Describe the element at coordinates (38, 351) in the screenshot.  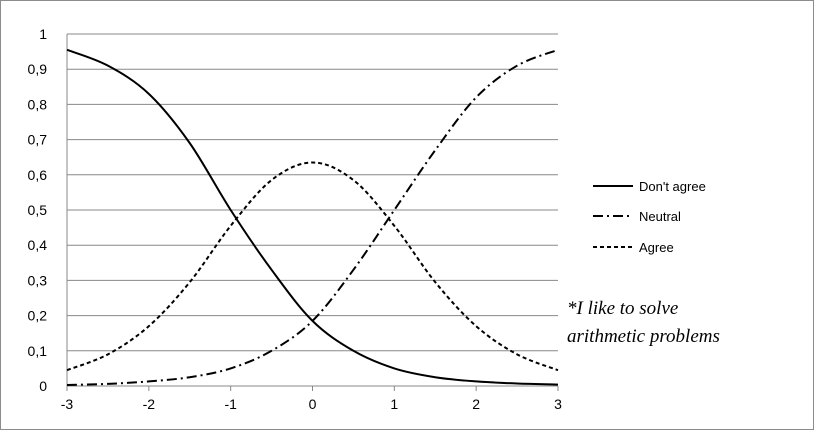
I see `y-tick-label: 0,1` at that location.